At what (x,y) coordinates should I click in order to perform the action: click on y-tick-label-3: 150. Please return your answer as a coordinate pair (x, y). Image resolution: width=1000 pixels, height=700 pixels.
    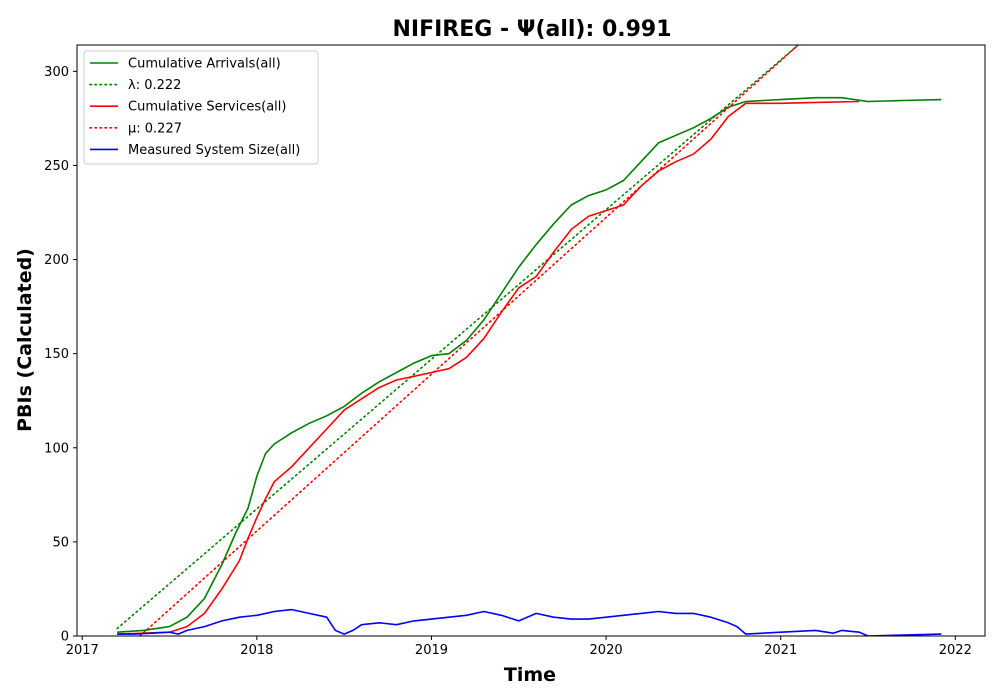
    Looking at the image, I should click on (56, 354).